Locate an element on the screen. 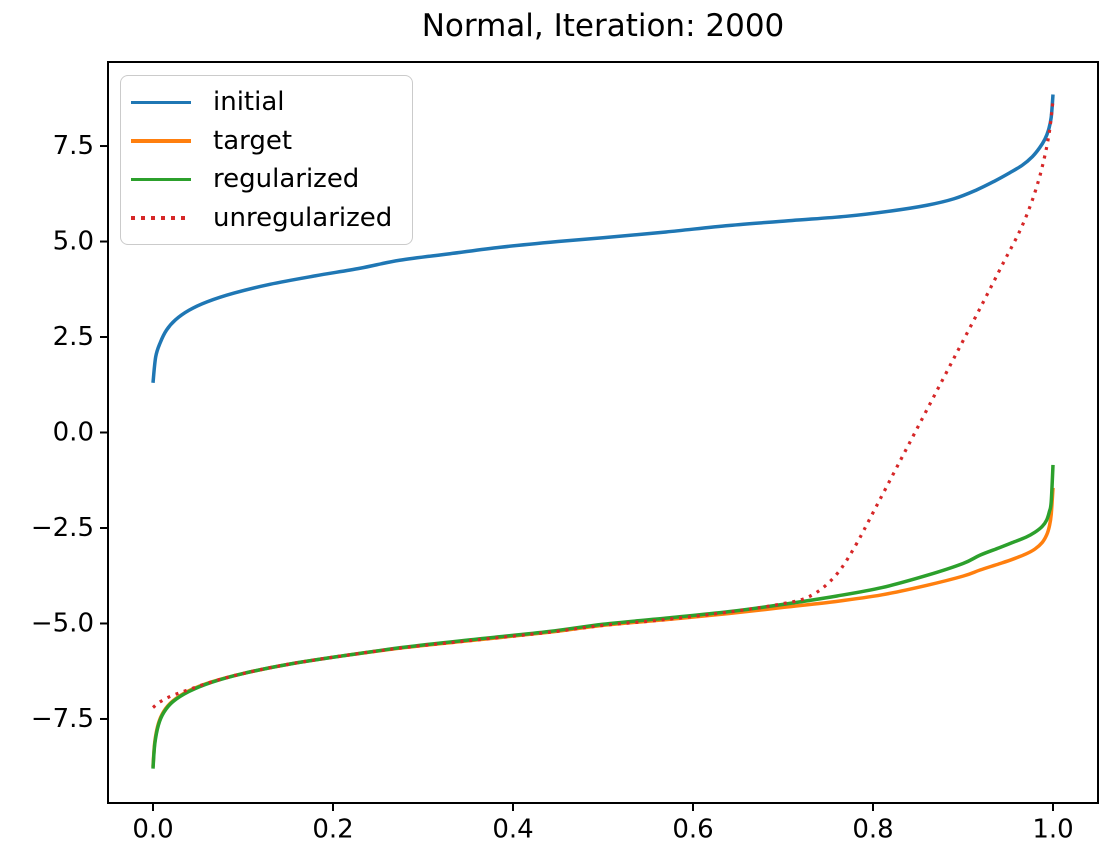 This screenshot has width=1119, height=868. legend-label-initial: initial is located at coordinates (249, 102).